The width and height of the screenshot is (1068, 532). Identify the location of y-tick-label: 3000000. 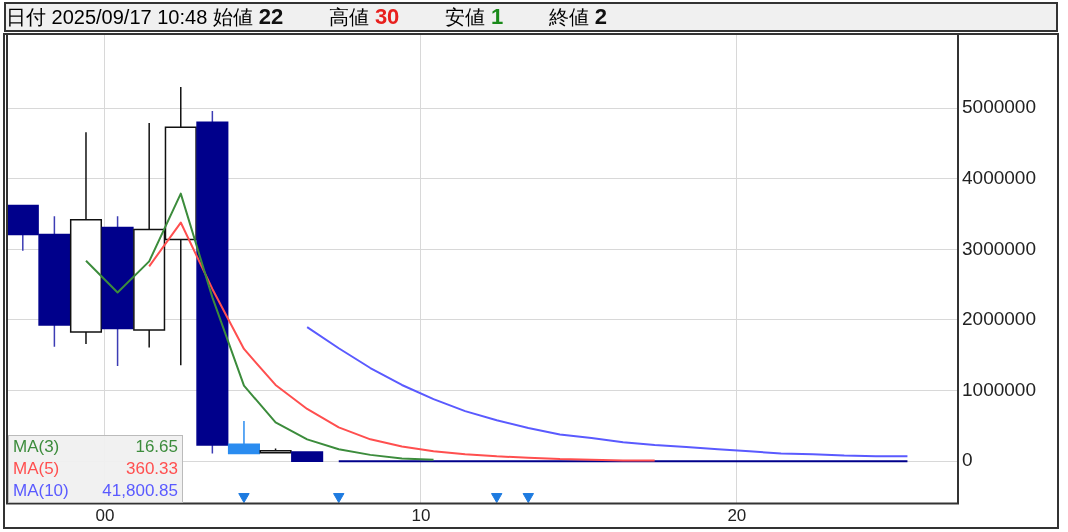
(999, 248).